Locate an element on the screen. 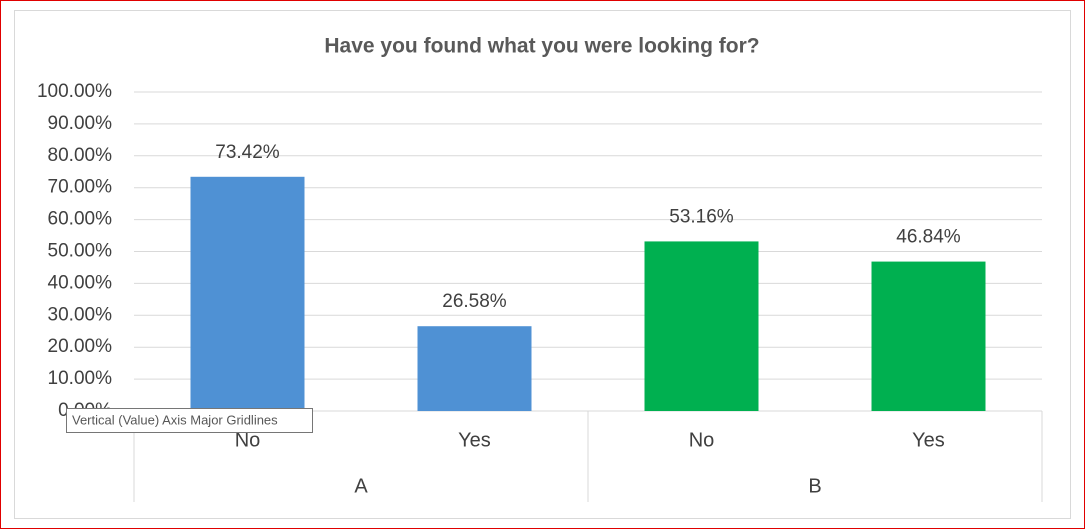 The height and width of the screenshot is (529, 1085). value-label: 26.58% is located at coordinates (474, 301).